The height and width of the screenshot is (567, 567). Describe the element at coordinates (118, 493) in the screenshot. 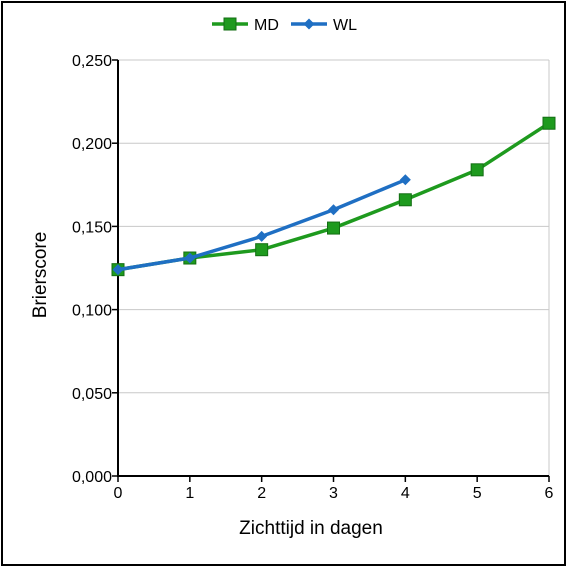

I see `x-tick-label: 0` at that location.